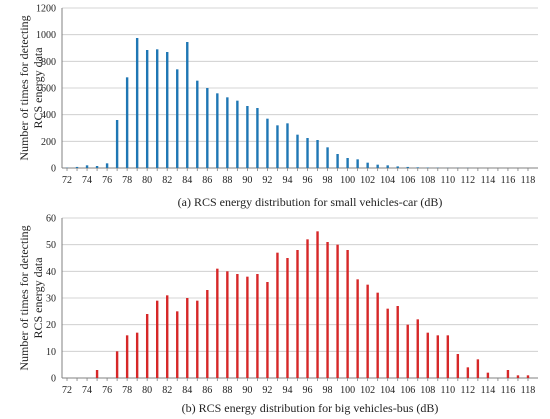  I want to click on y-tick-label: 800, so click(48, 62).